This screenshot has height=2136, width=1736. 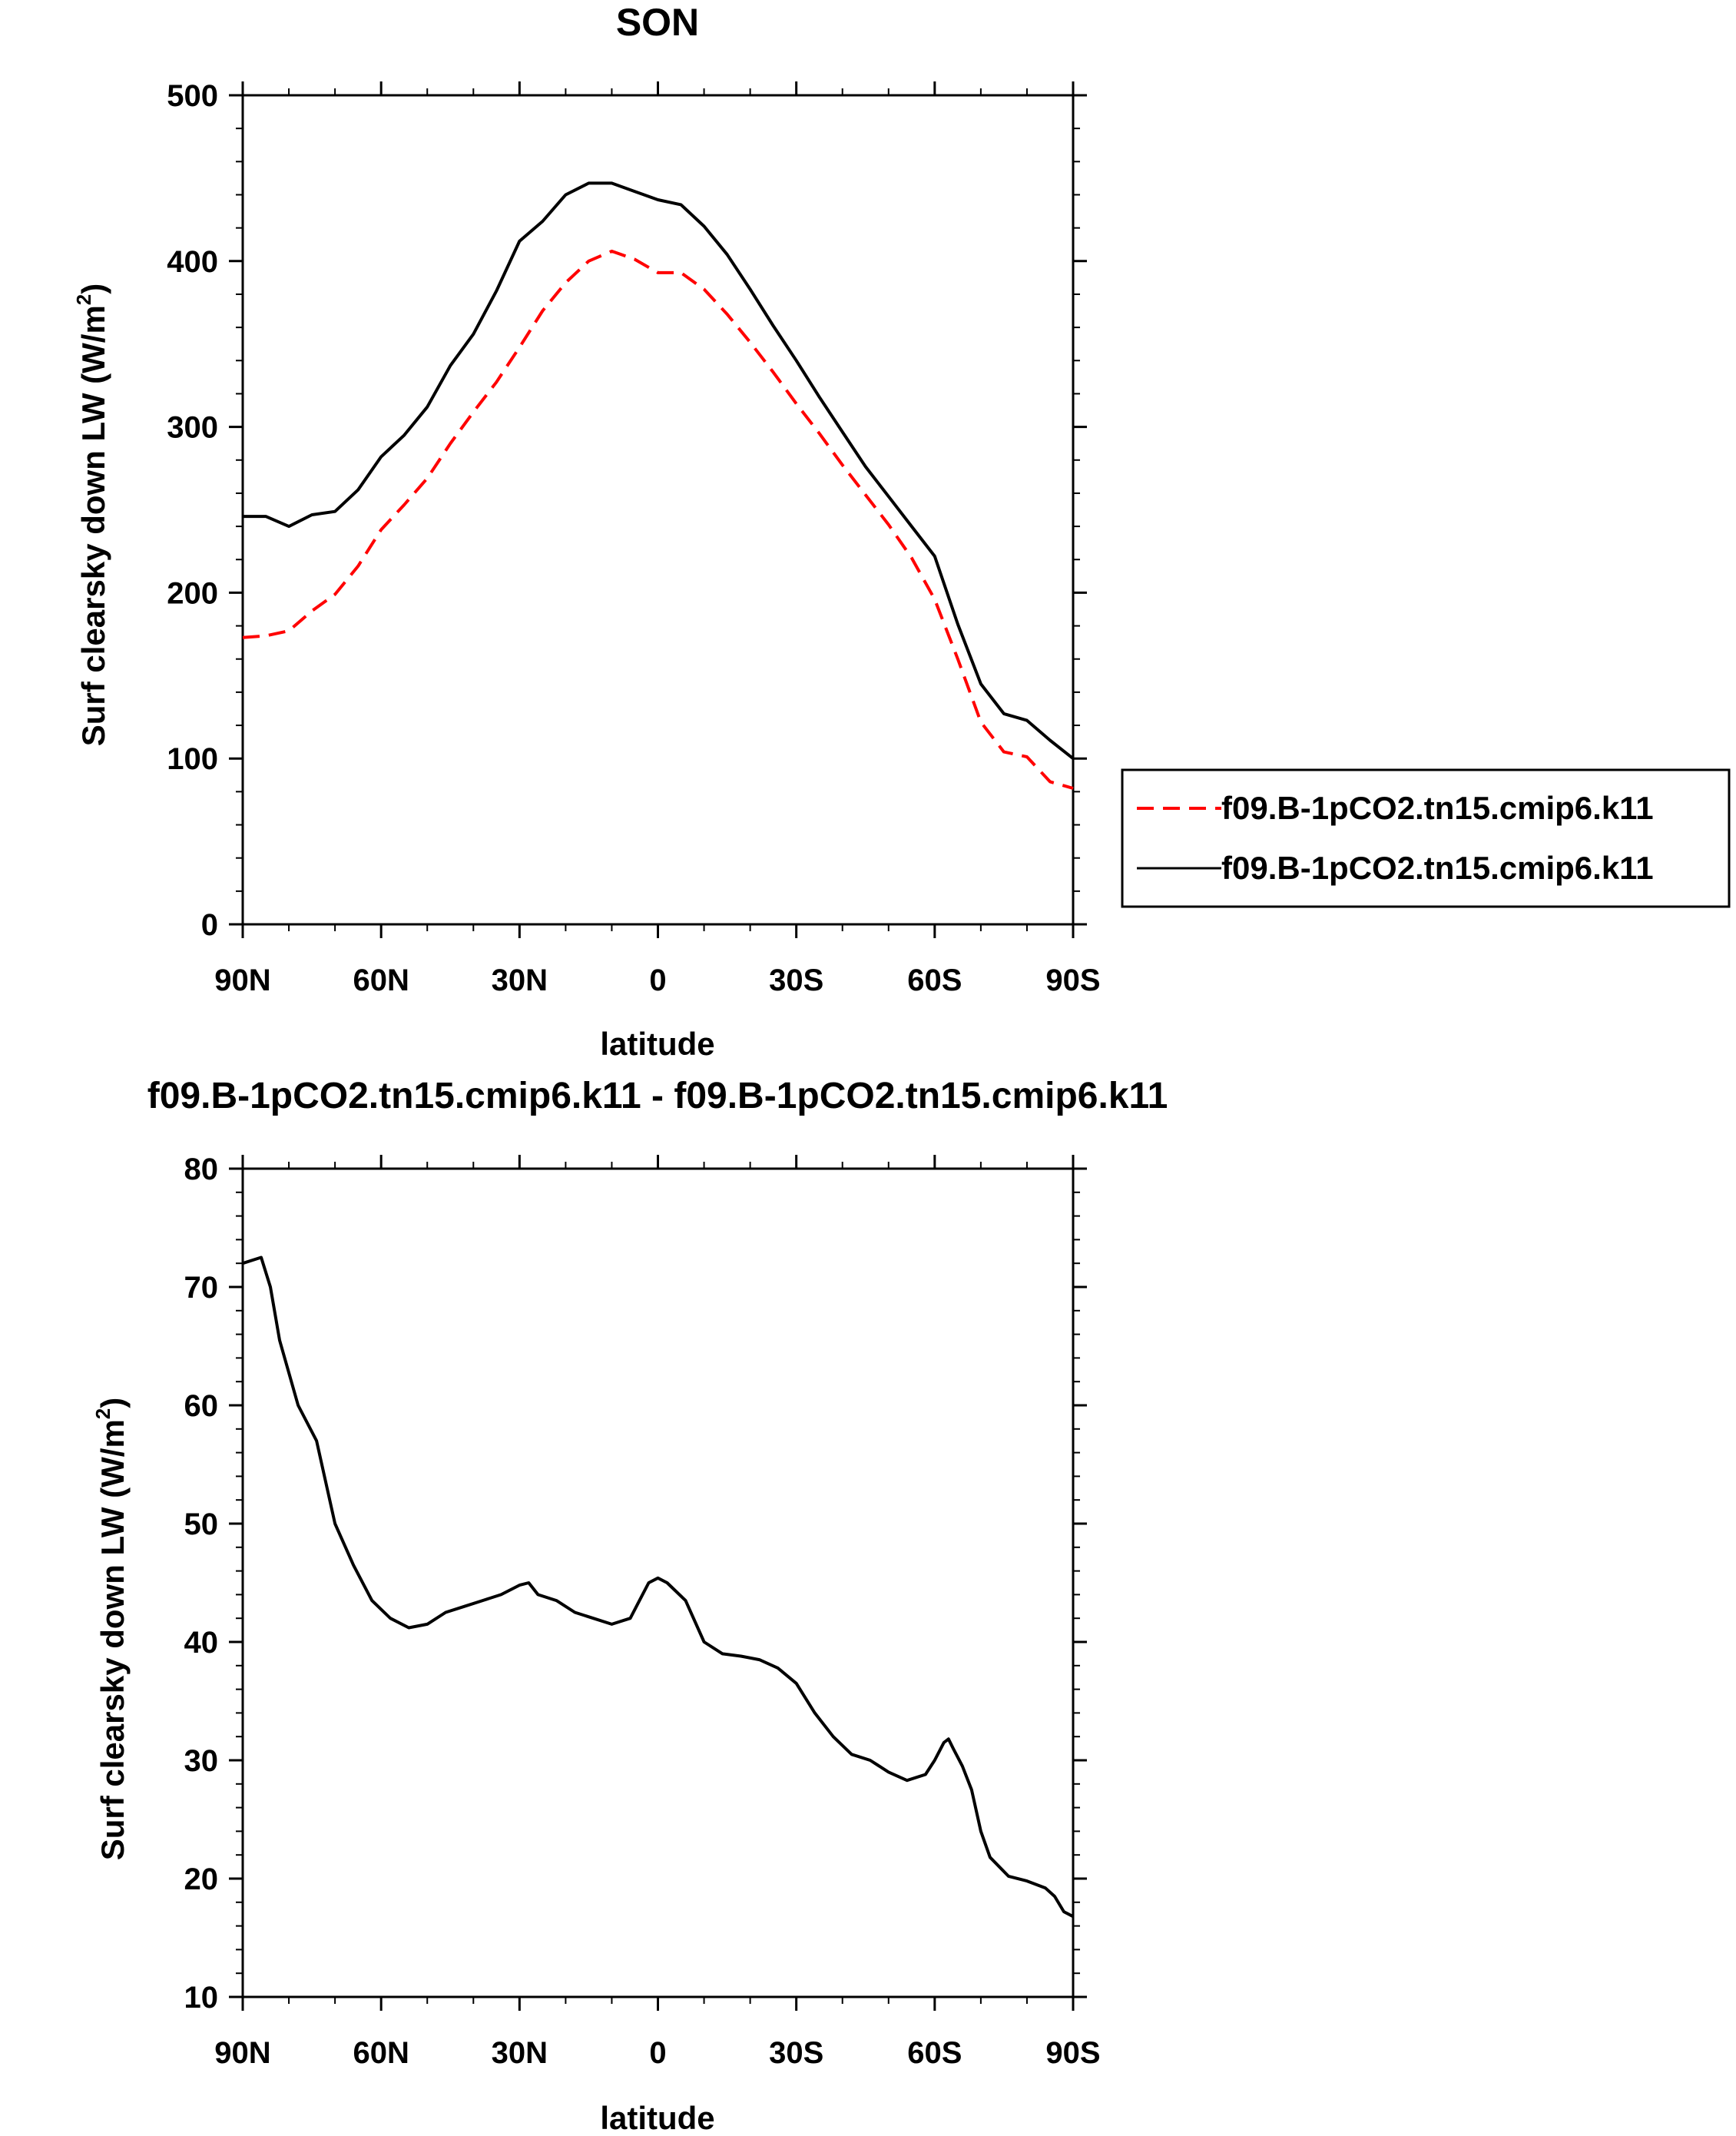 I want to click on top-x-tick-label: 90N, so click(x=242, y=980).